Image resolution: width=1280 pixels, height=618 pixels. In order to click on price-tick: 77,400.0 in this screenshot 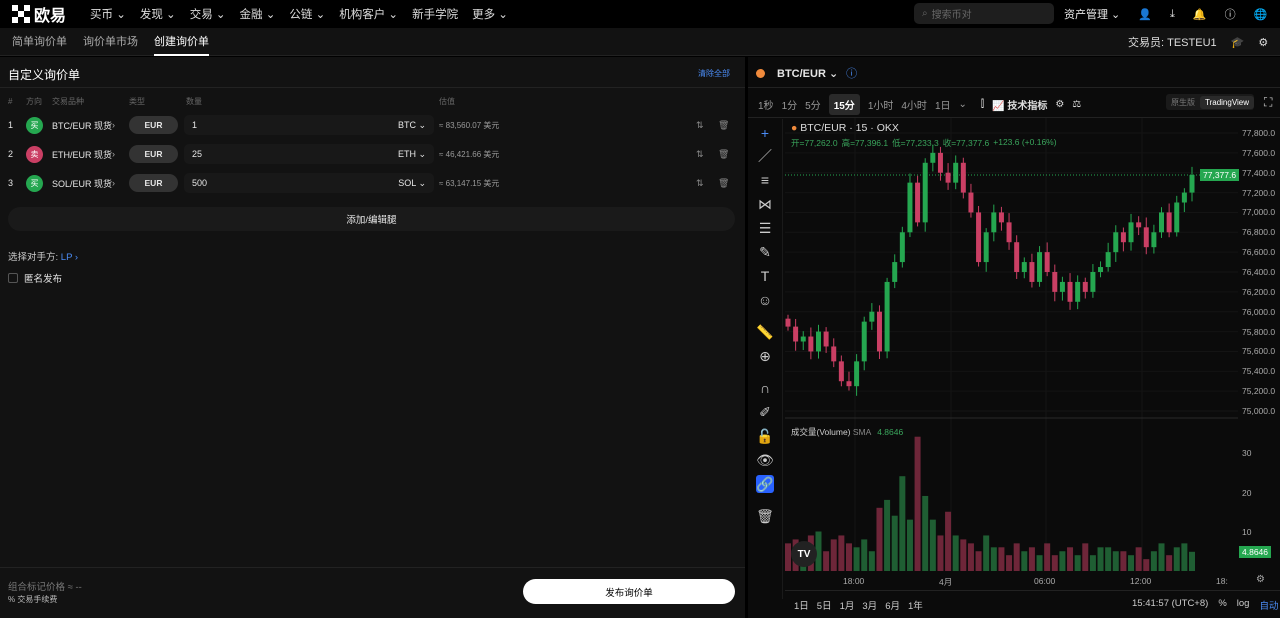, I will do `click(1259, 172)`.